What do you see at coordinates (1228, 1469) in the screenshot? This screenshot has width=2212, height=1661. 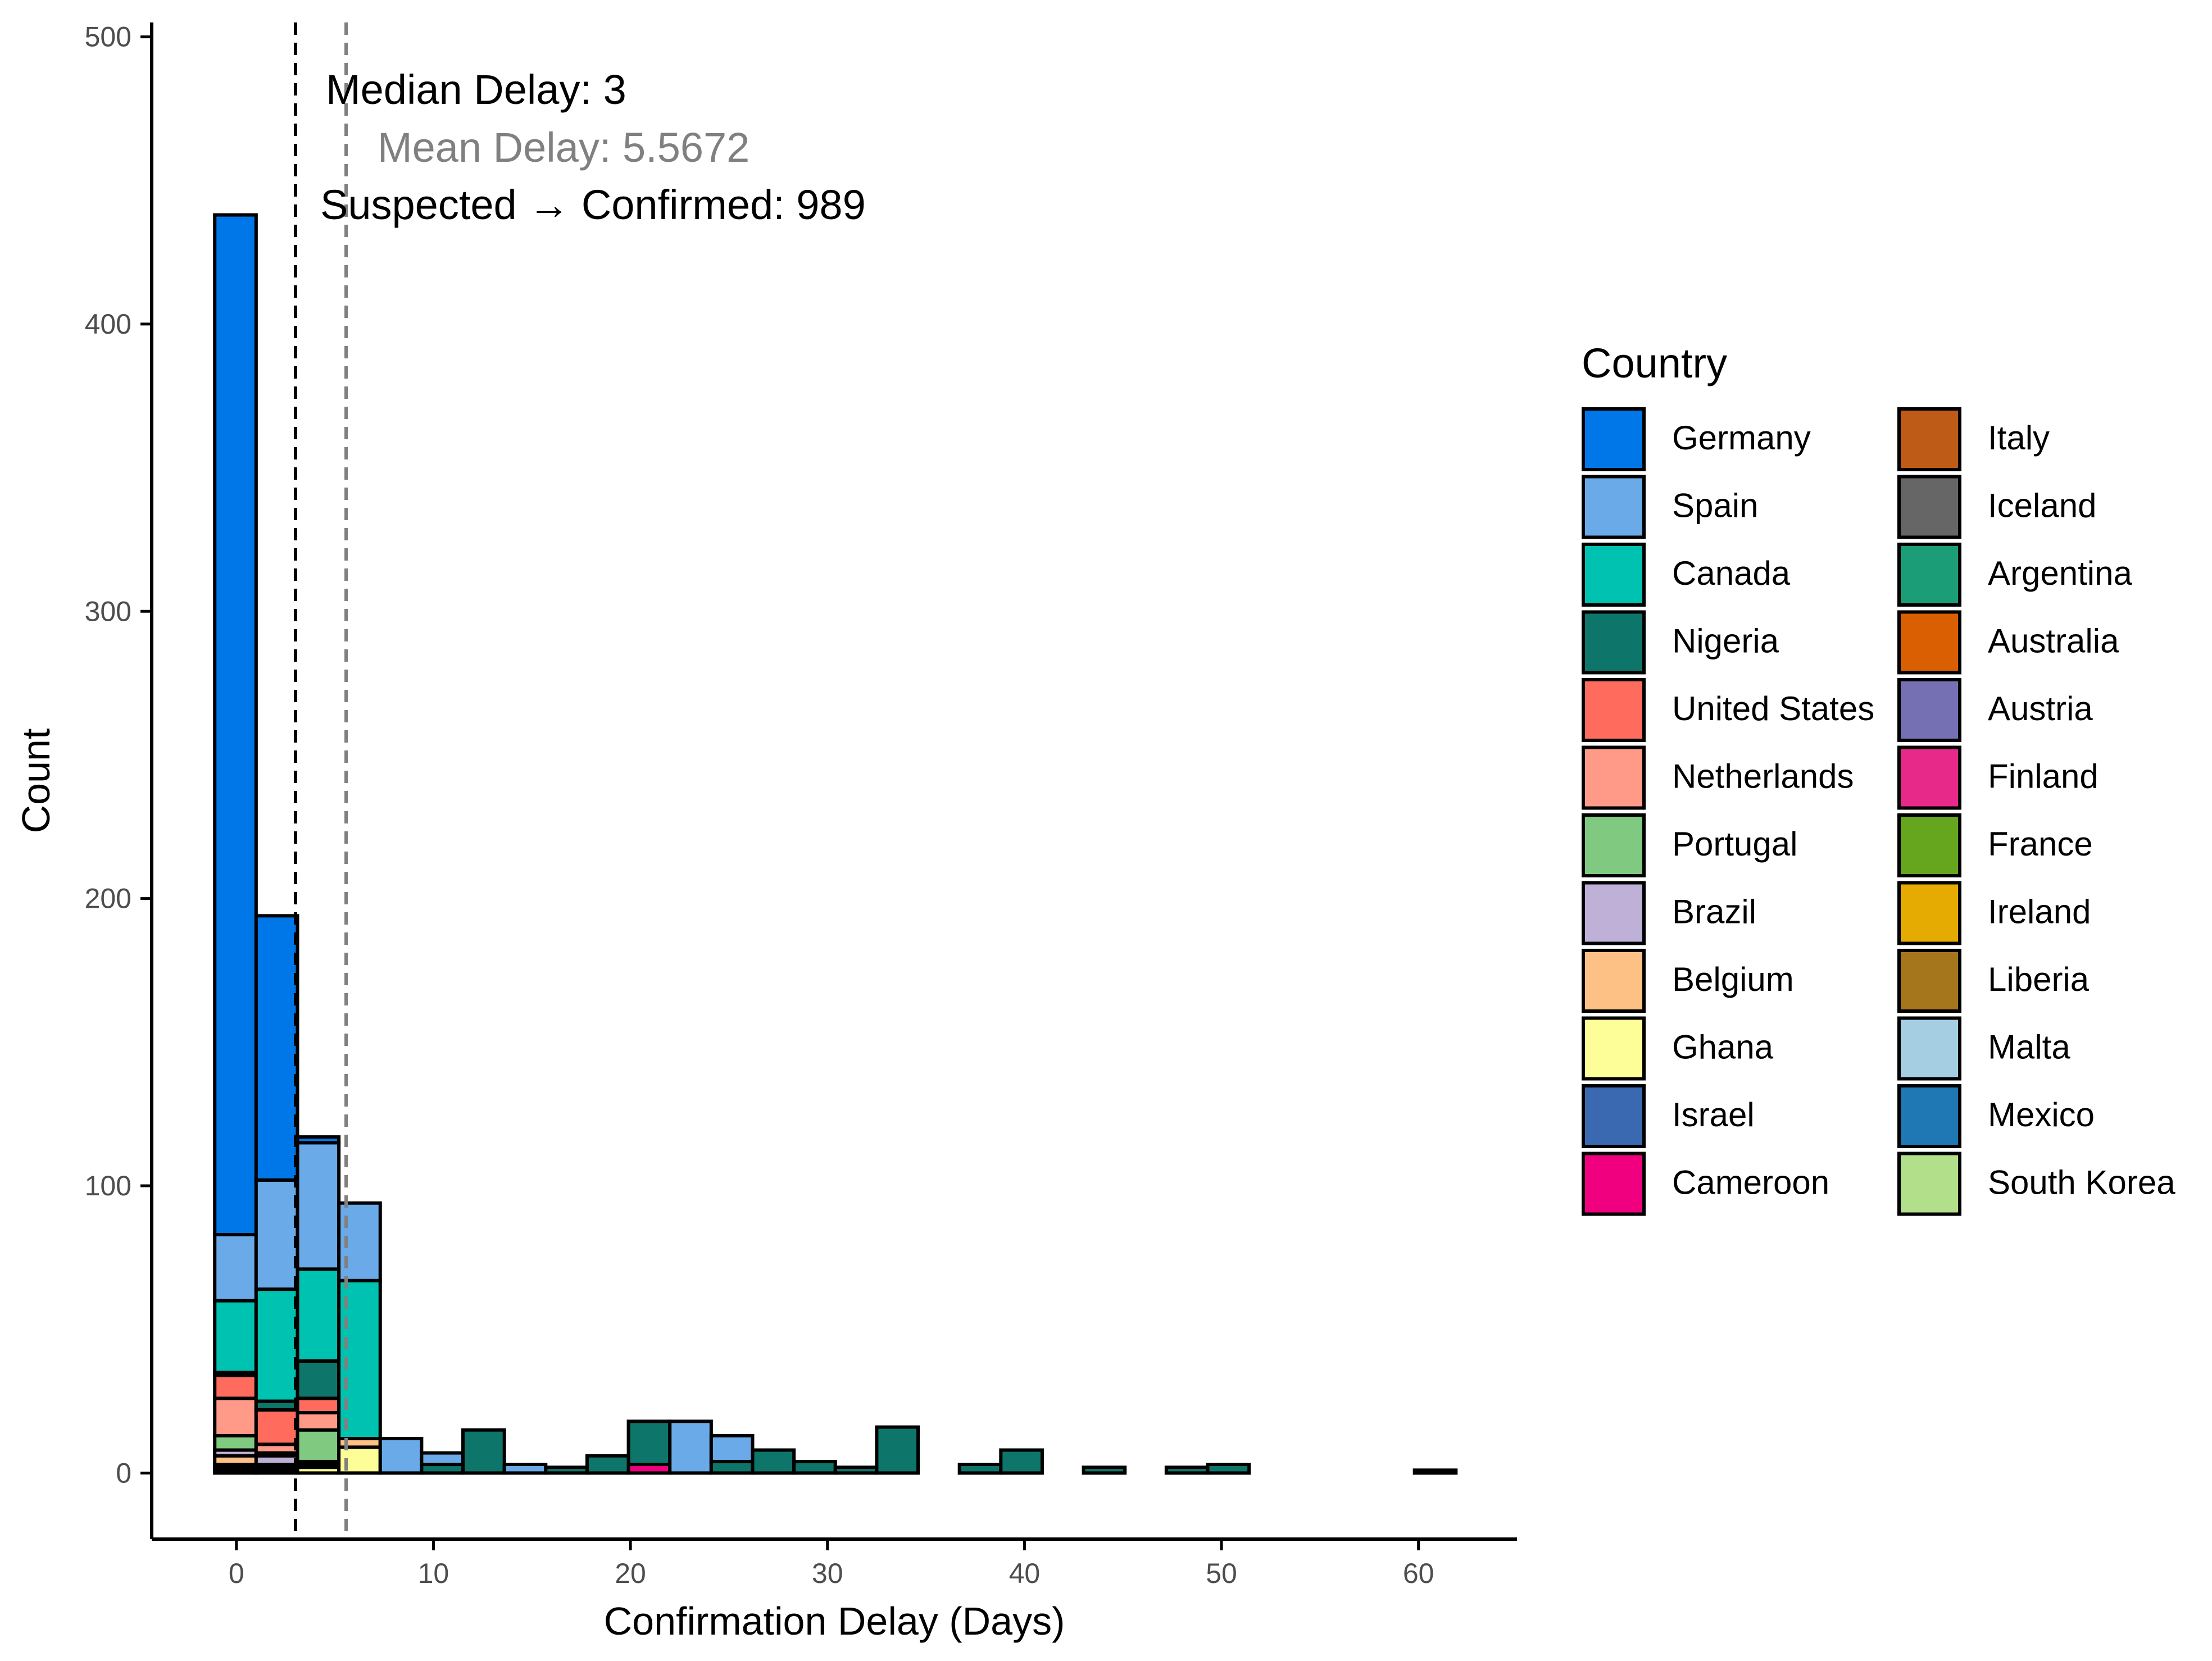 I see `histogram-bin: Nigeria: 3` at bounding box center [1228, 1469].